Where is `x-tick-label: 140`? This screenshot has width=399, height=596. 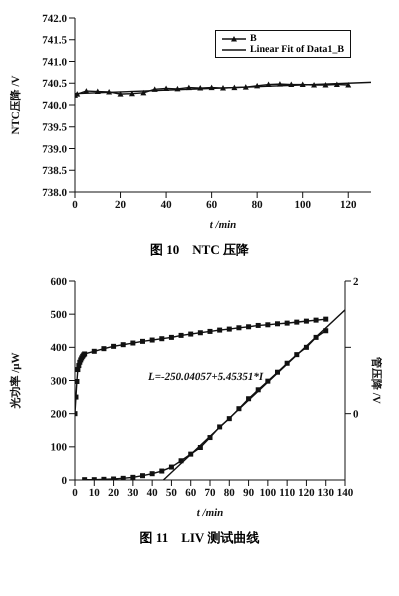
x-tick-label: 140 is located at coordinates (345, 492).